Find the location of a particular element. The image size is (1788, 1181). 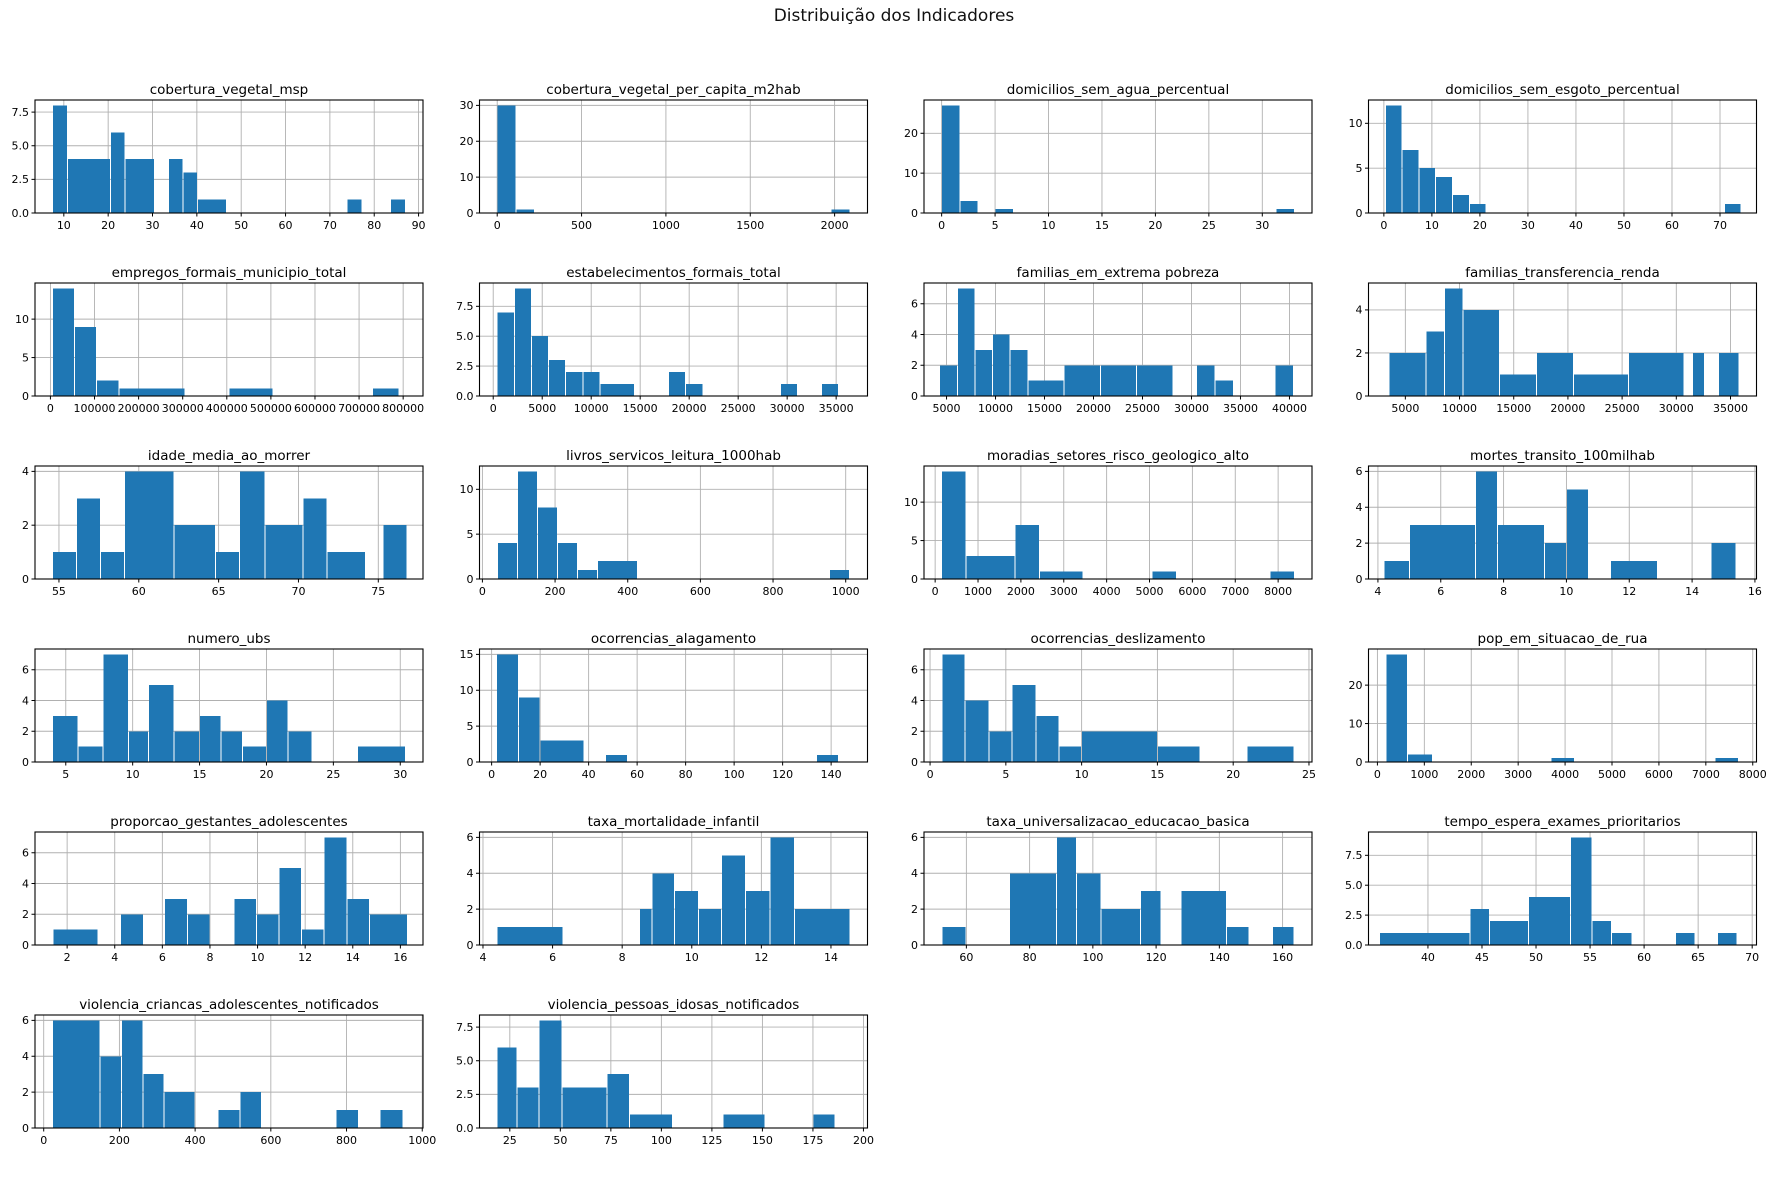

x-tick-label: 6 is located at coordinates (552, 957).